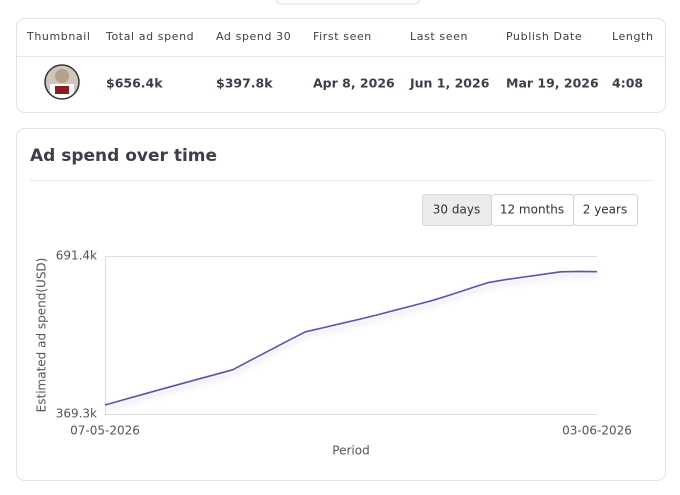  Describe the element at coordinates (58, 36) in the screenshot. I see `column-header: Thumbnail` at that location.